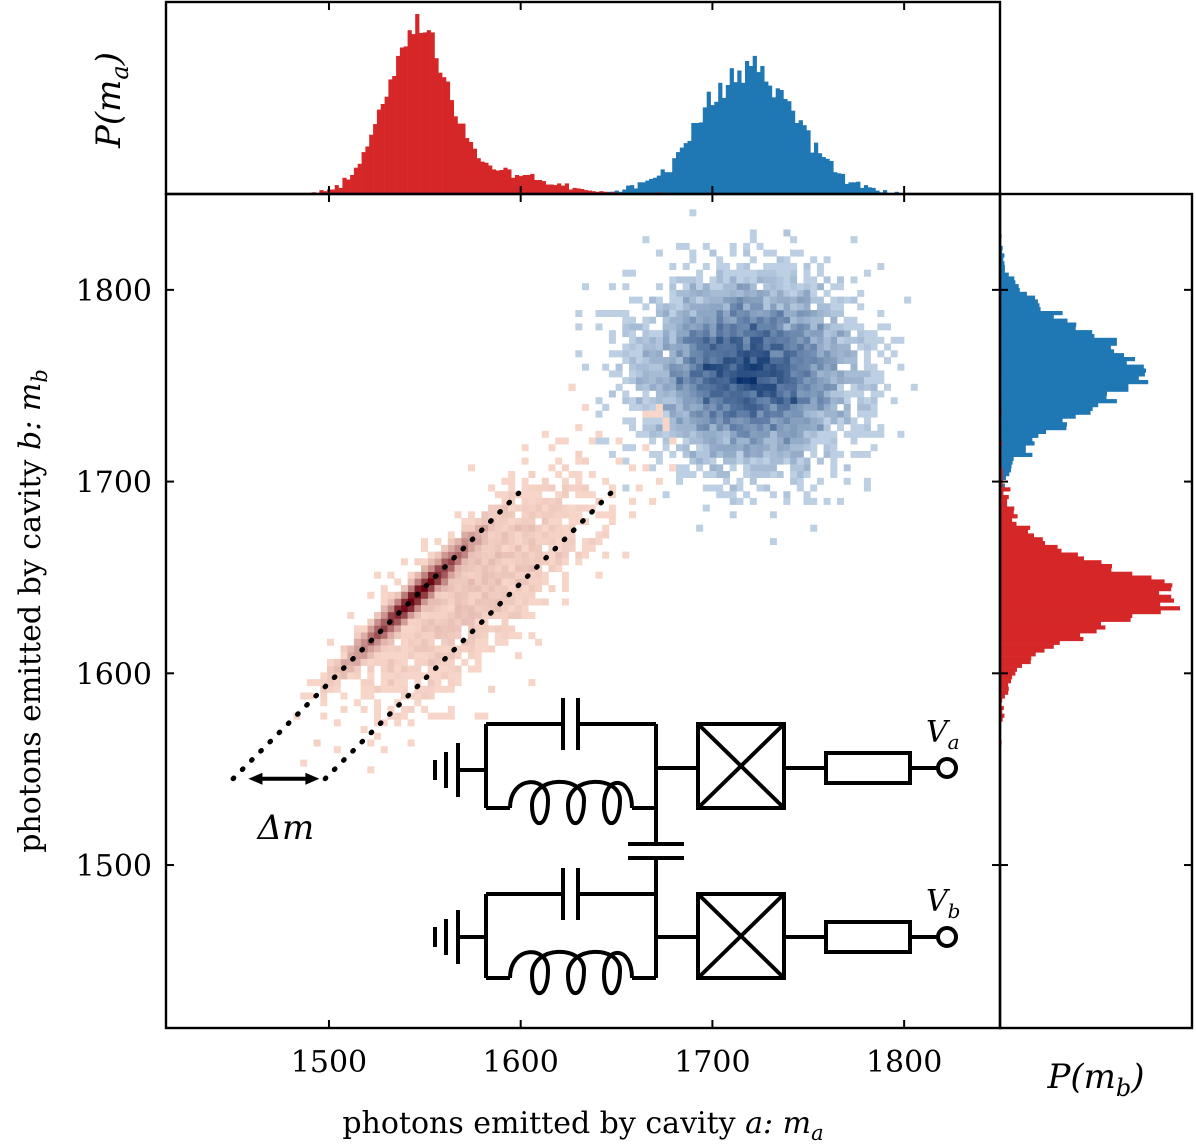 The image size is (1196, 1146). I want to click on top-histogram-bar-blue, so click(873, 190).